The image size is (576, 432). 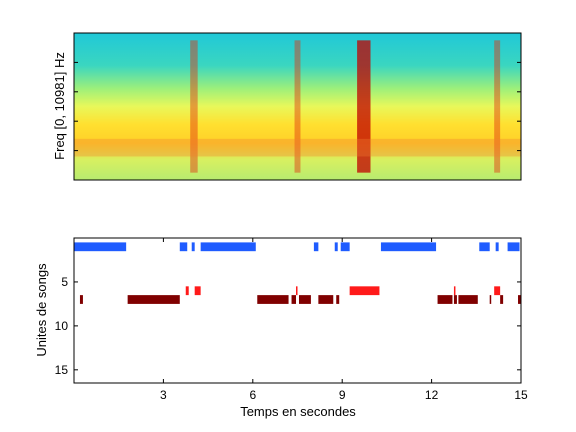 What do you see at coordinates (297, 273) in the screenshot?
I see `unit-bars` at bounding box center [297, 273].